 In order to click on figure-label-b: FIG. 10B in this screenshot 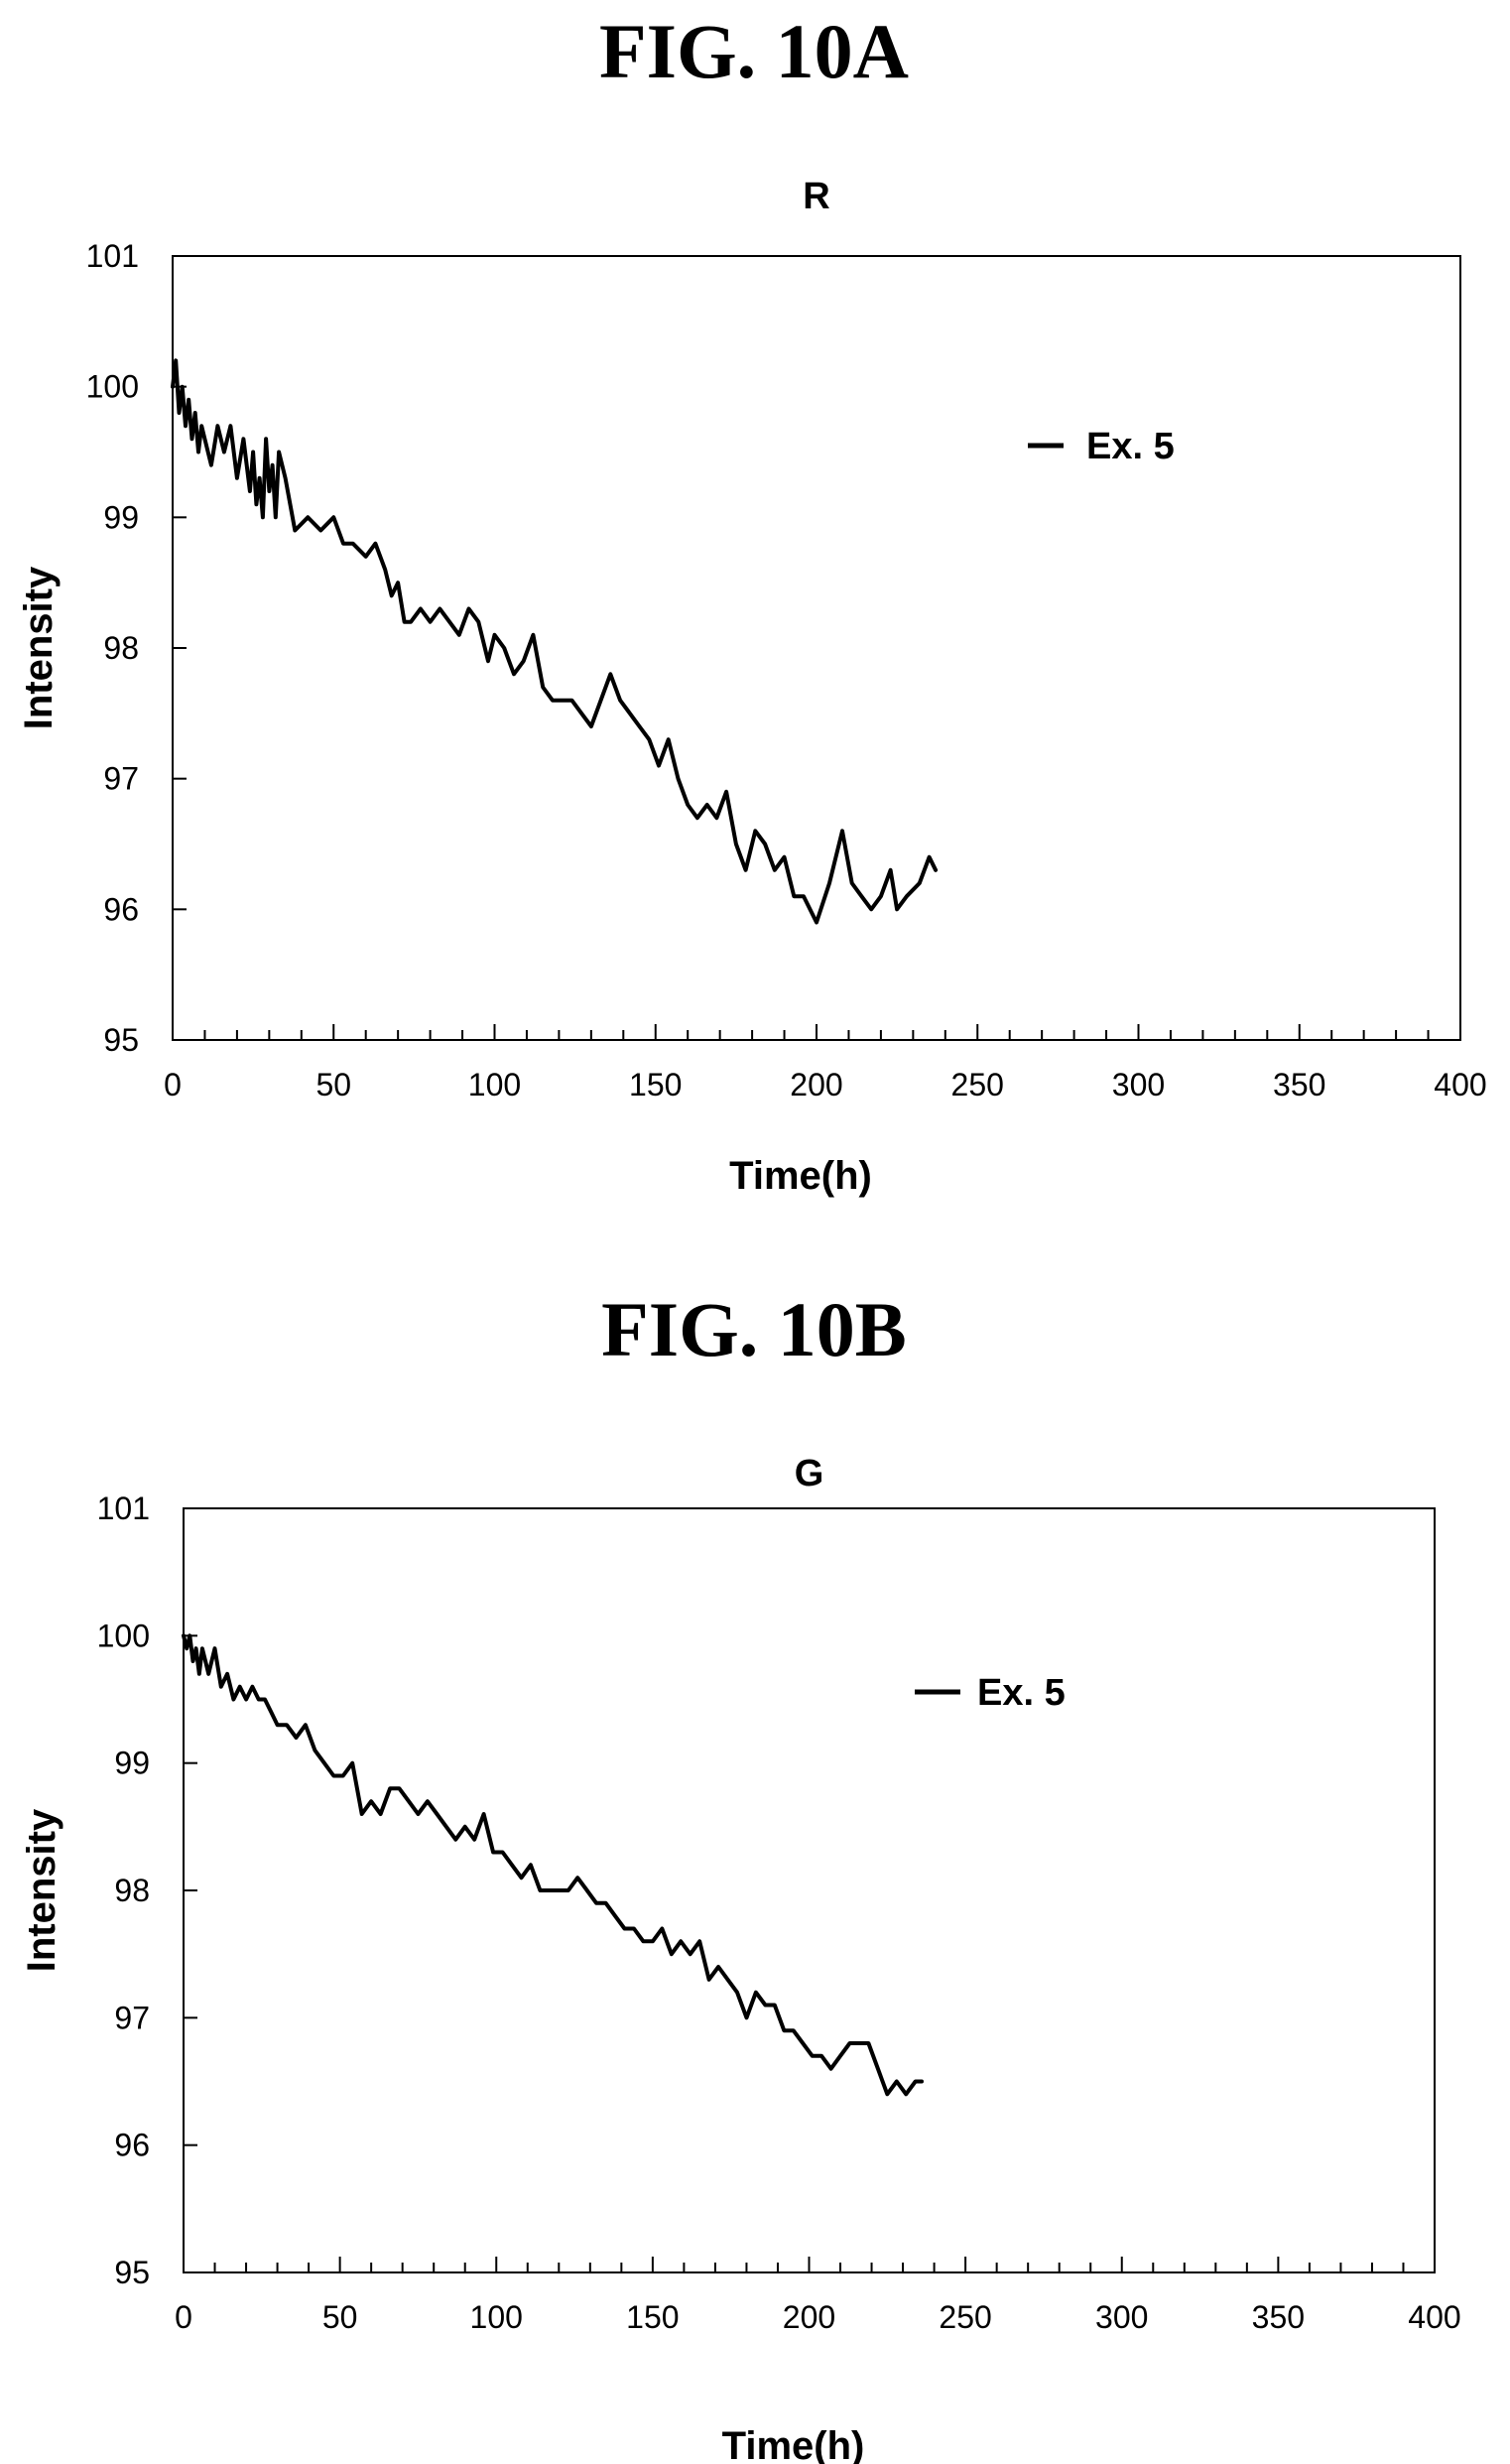, I will do `click(754, 1329)`.